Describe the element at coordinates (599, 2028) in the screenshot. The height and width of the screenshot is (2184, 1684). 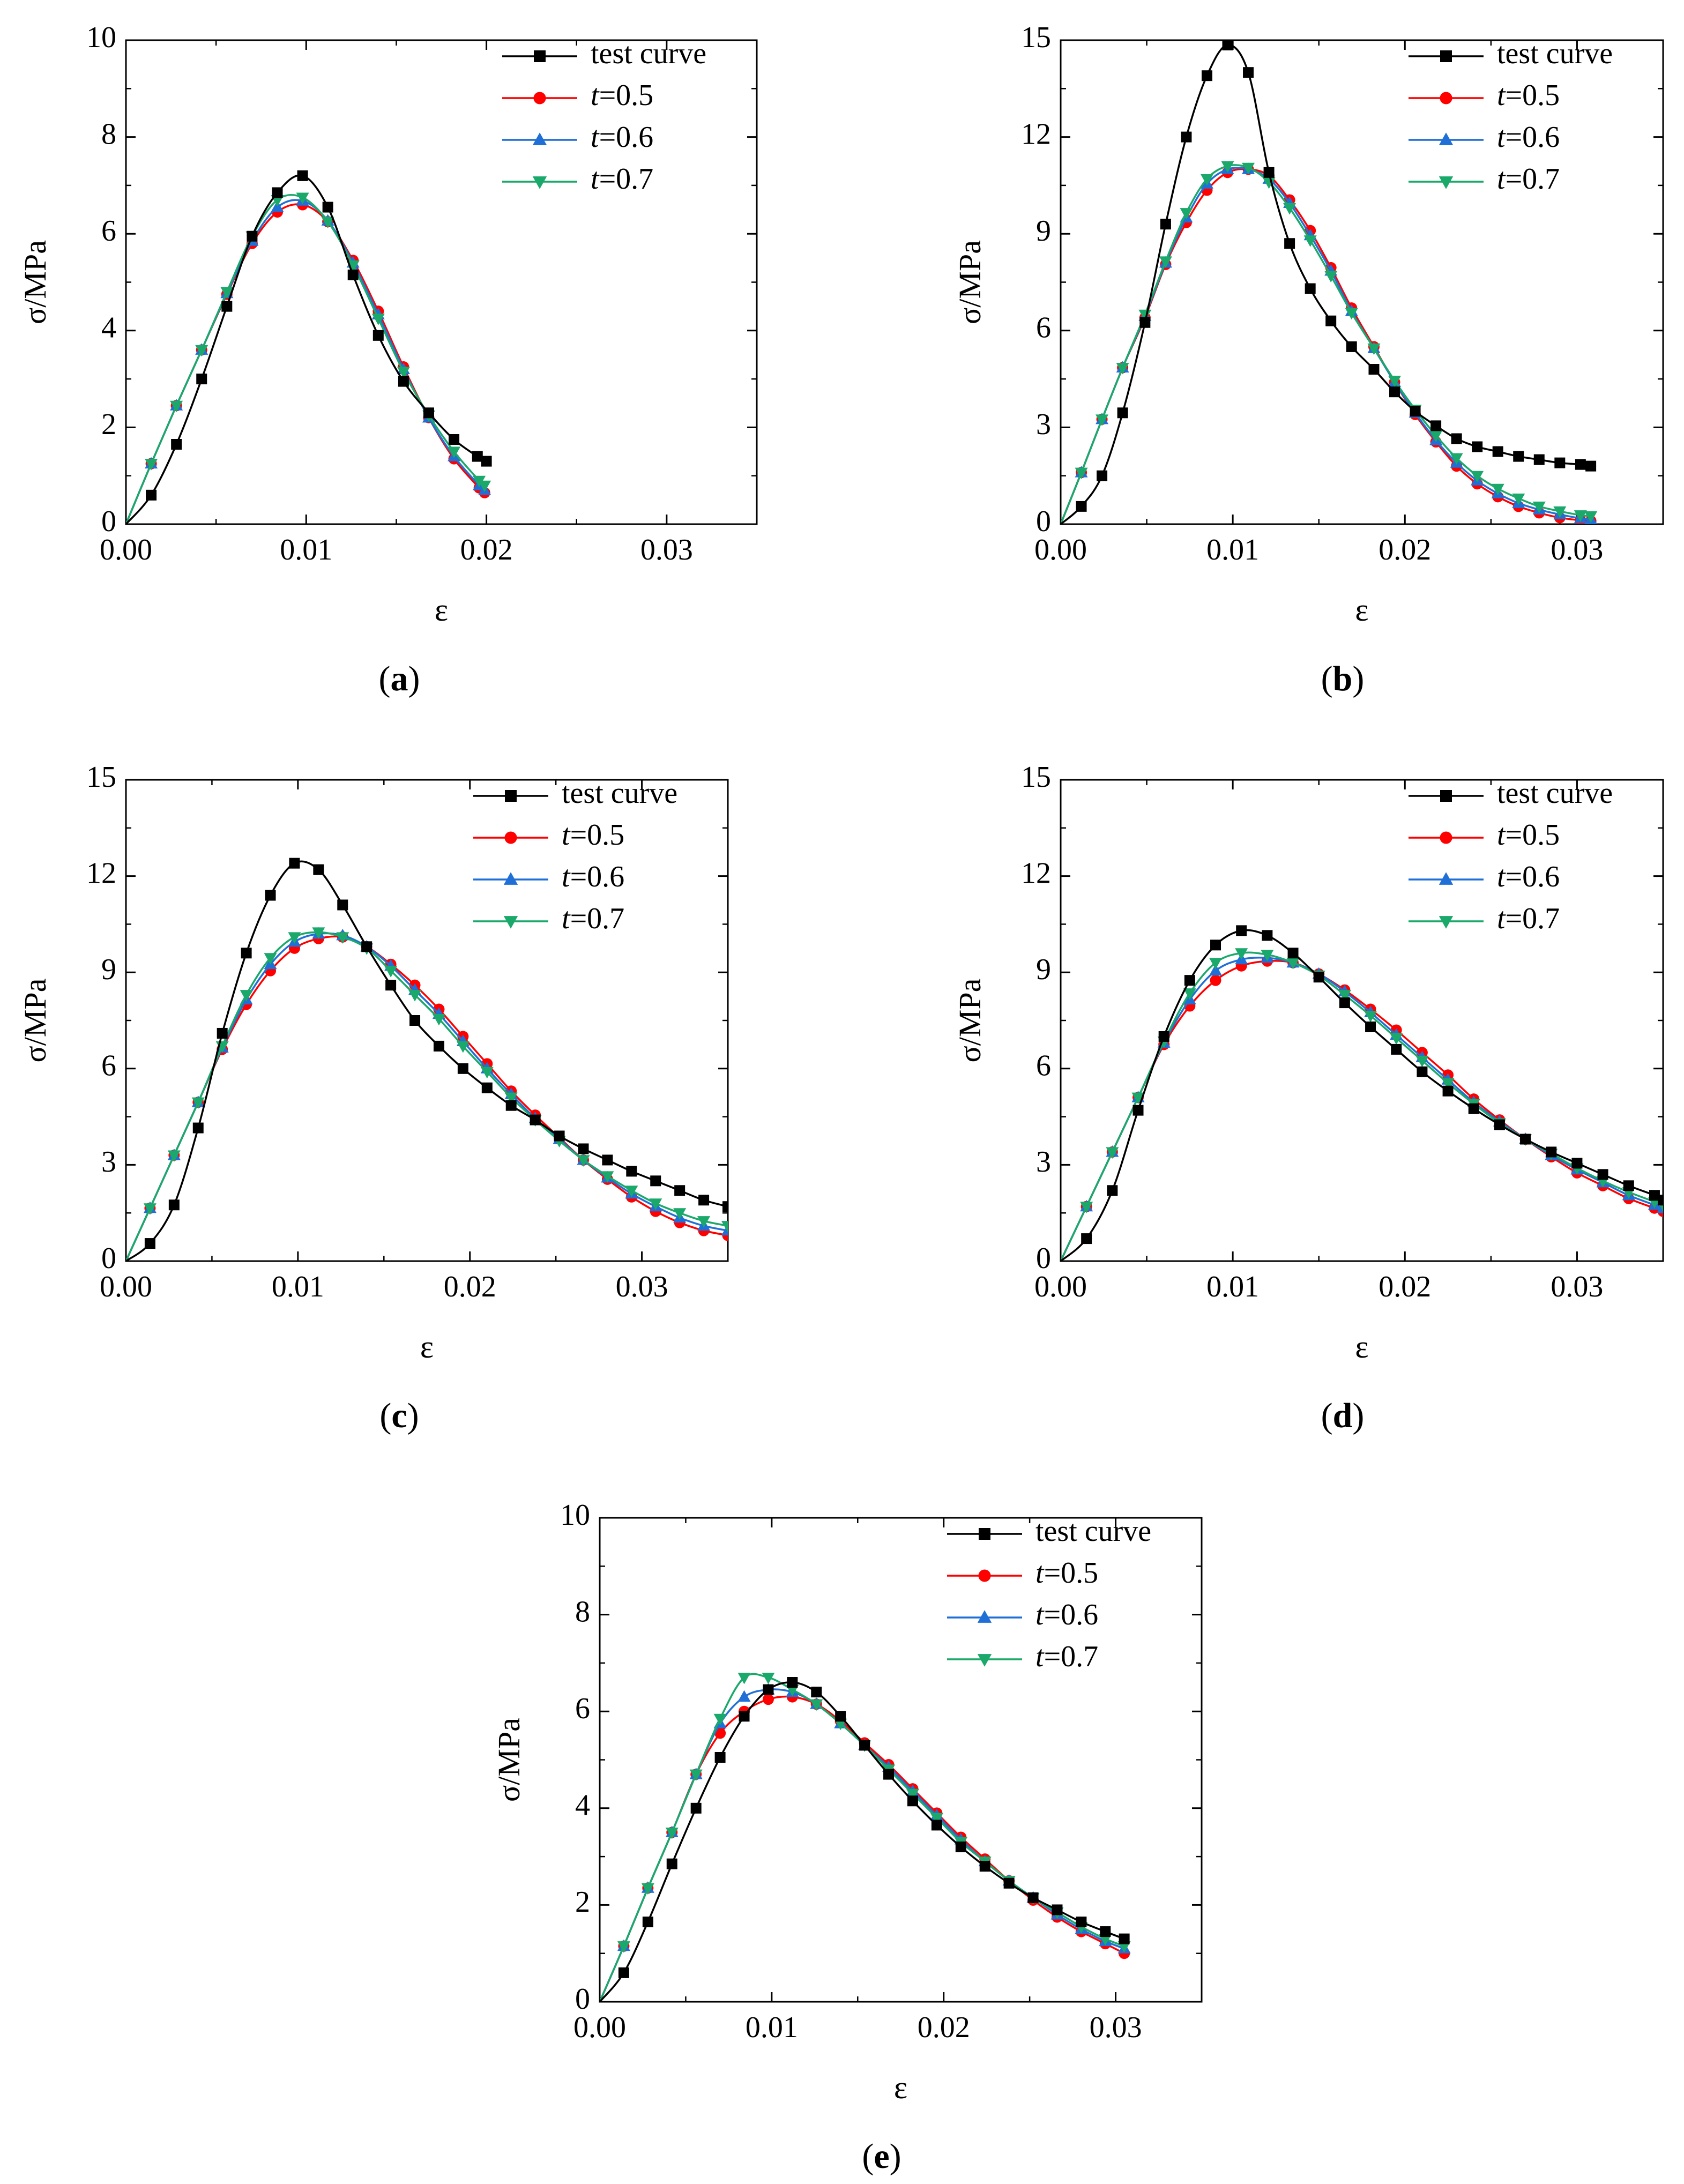
I see `x-tick-label: 0.00` at that location.